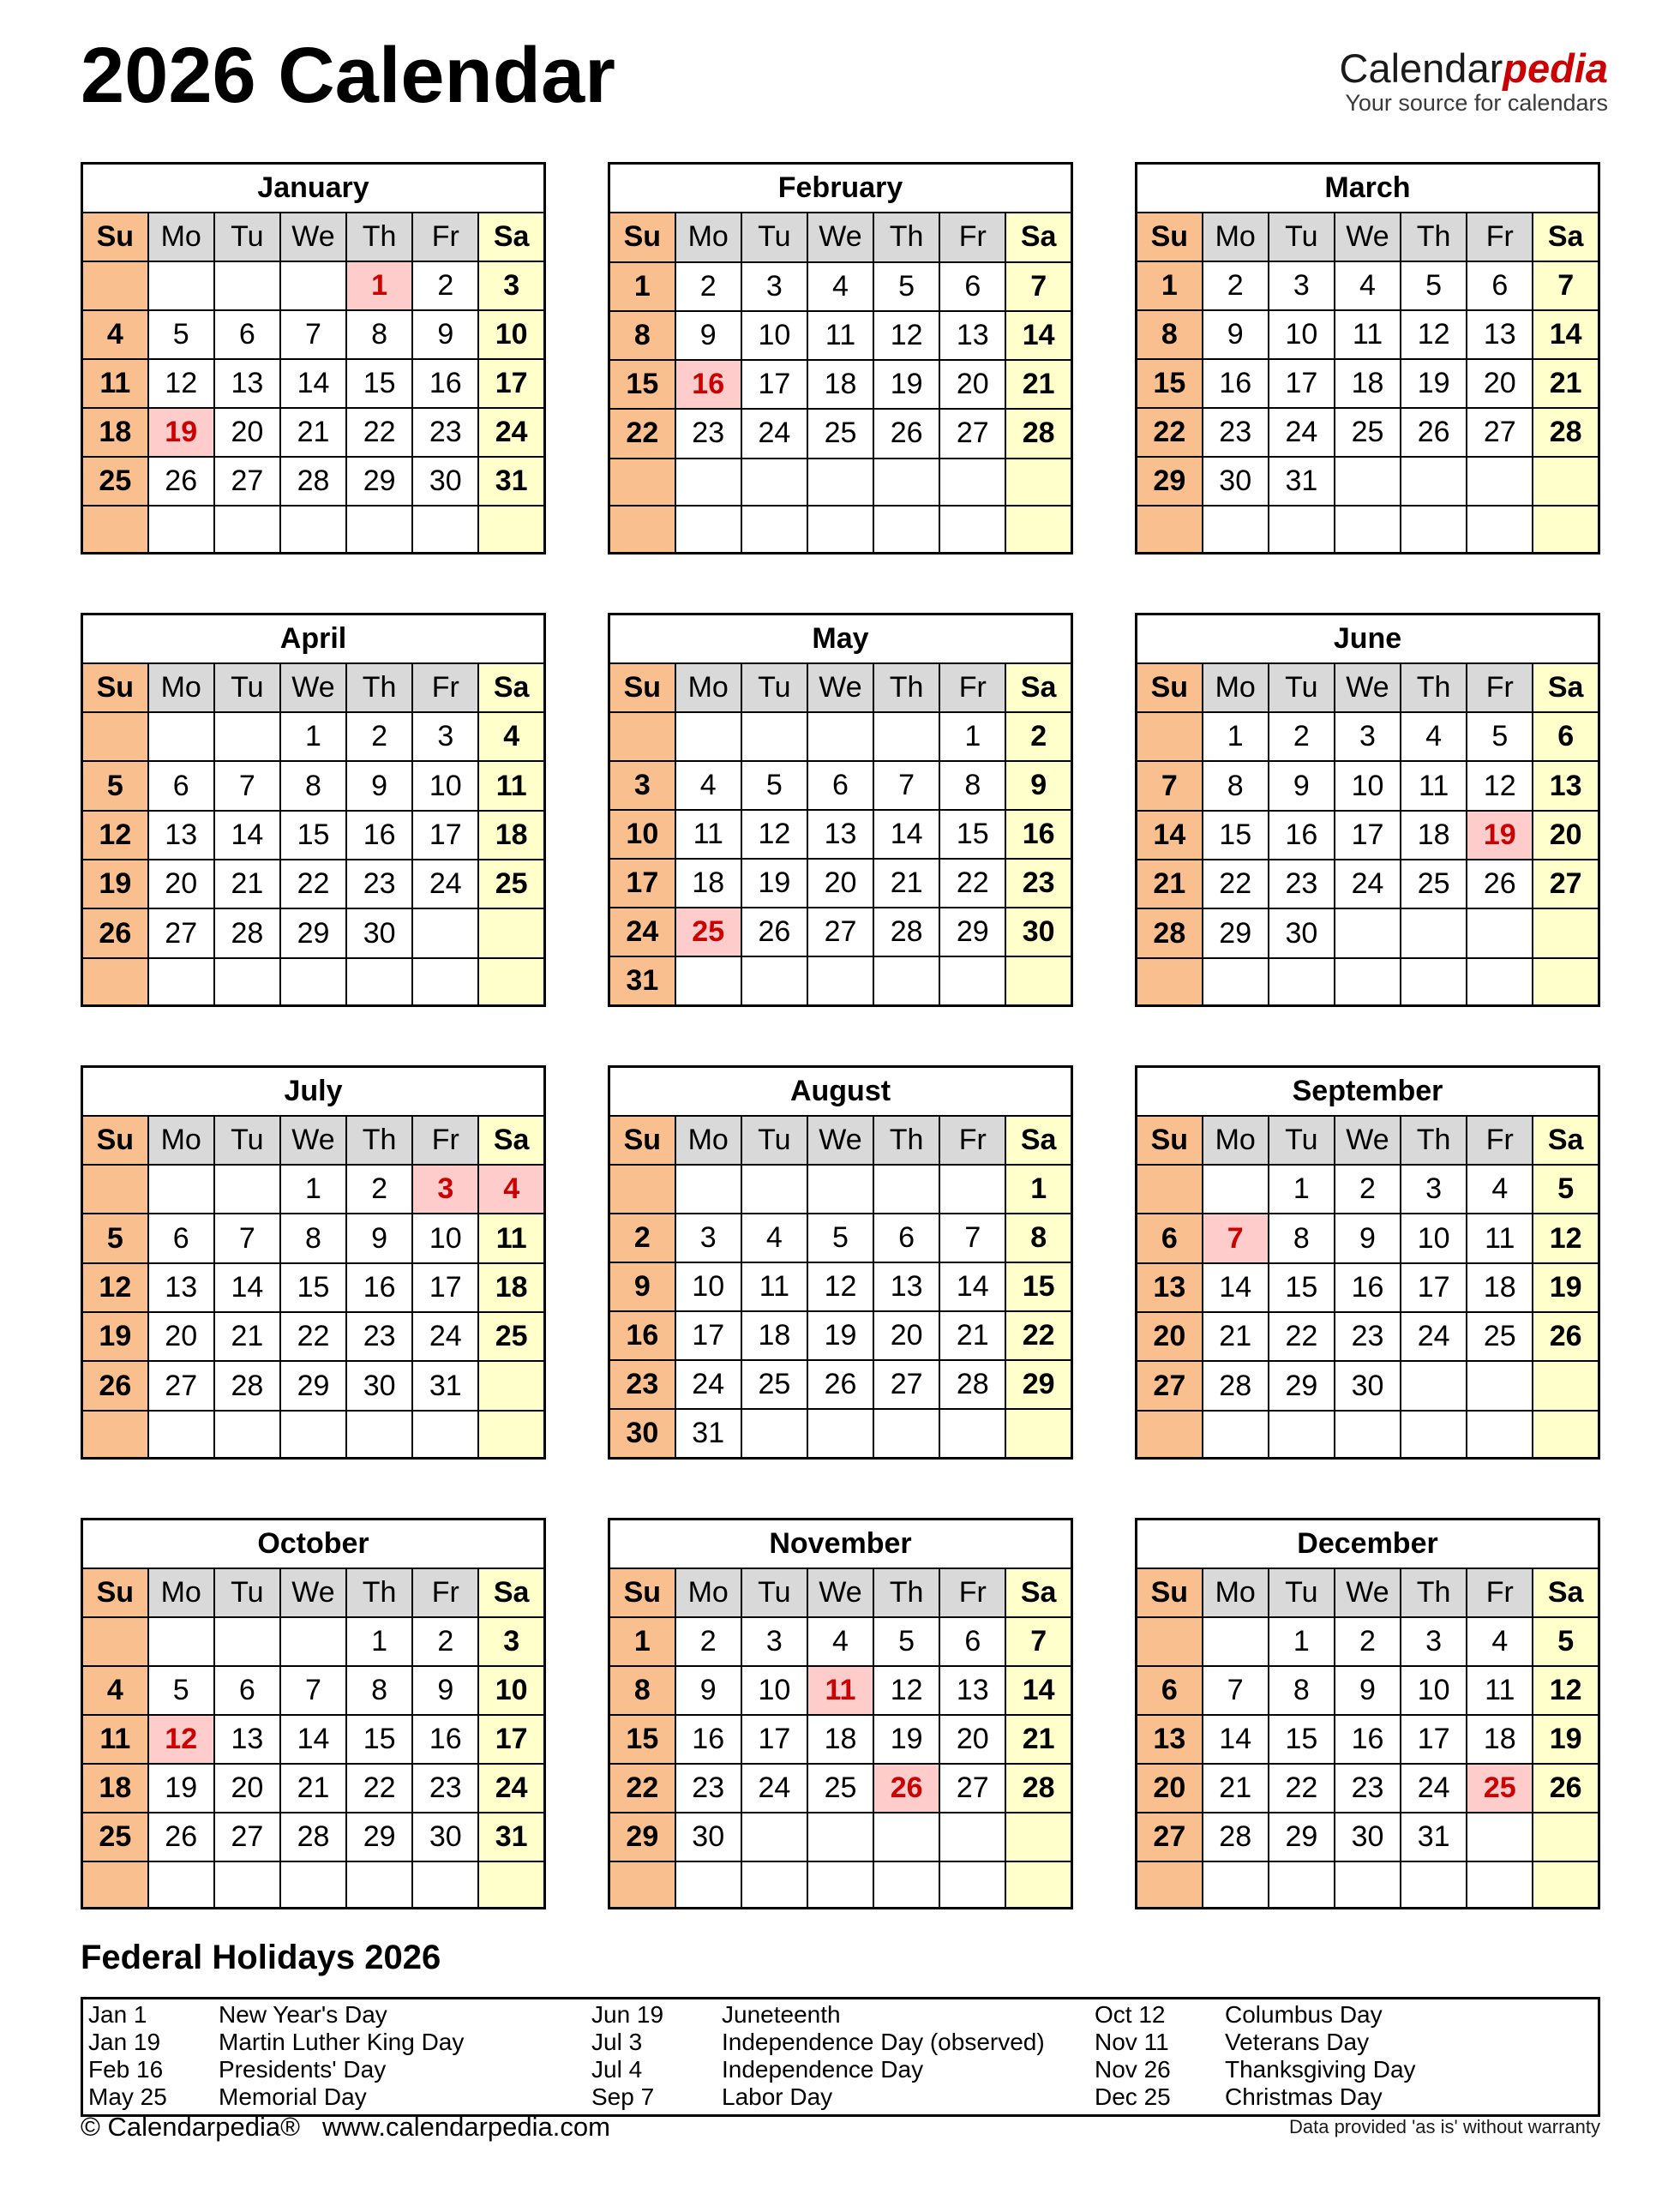 The image size is (1680, 2194). I want to click on date-cell: 11, so click(840, 335).